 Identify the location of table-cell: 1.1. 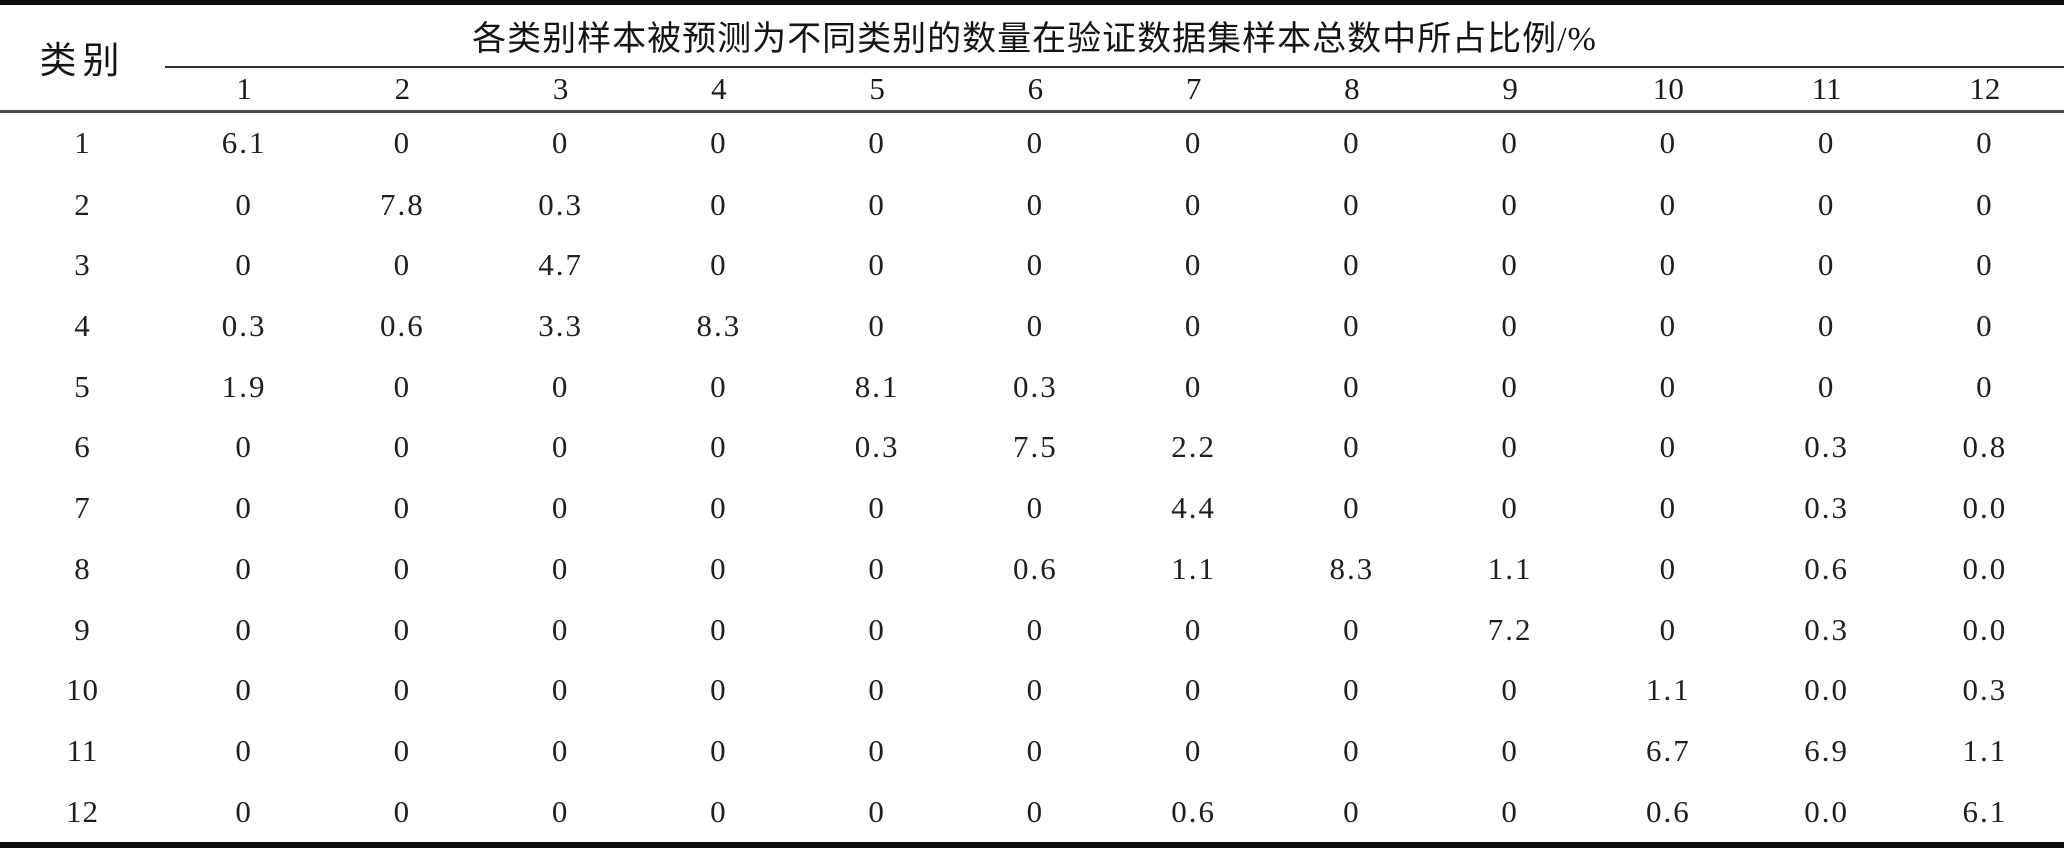
(1510, 568).